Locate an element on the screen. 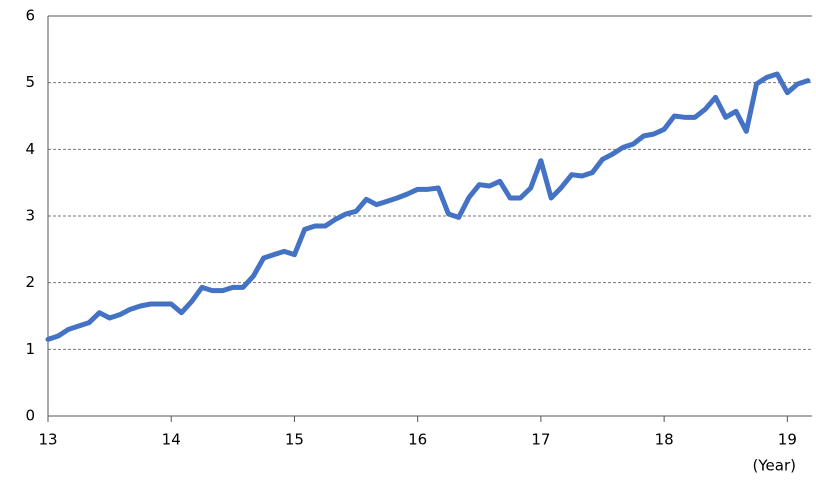  y-tick-label: 2 is located at coordinates (30, 282).